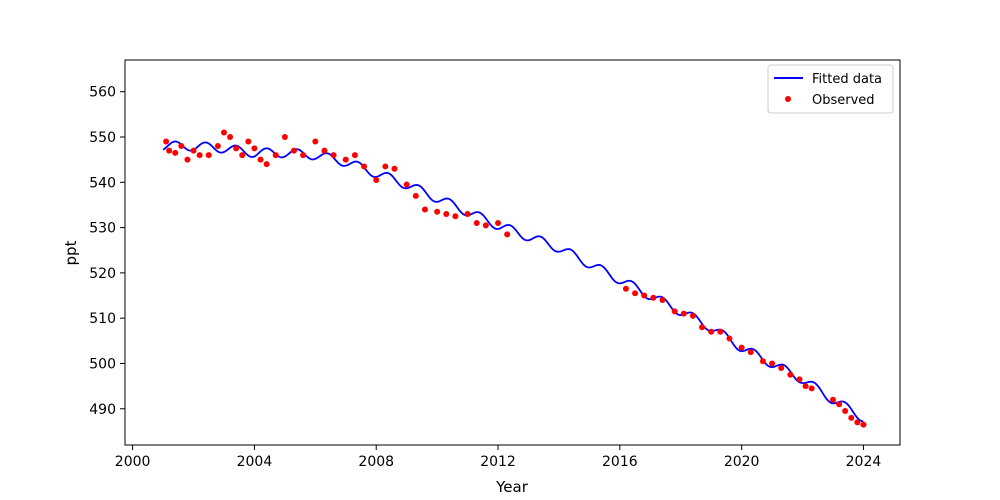 The height and width of the screenshot is (500, 1000). What do you see at coordinates (512, 487) in the screenshot?
I see `x-axis-label: Year` at bounding box center [512, 487].